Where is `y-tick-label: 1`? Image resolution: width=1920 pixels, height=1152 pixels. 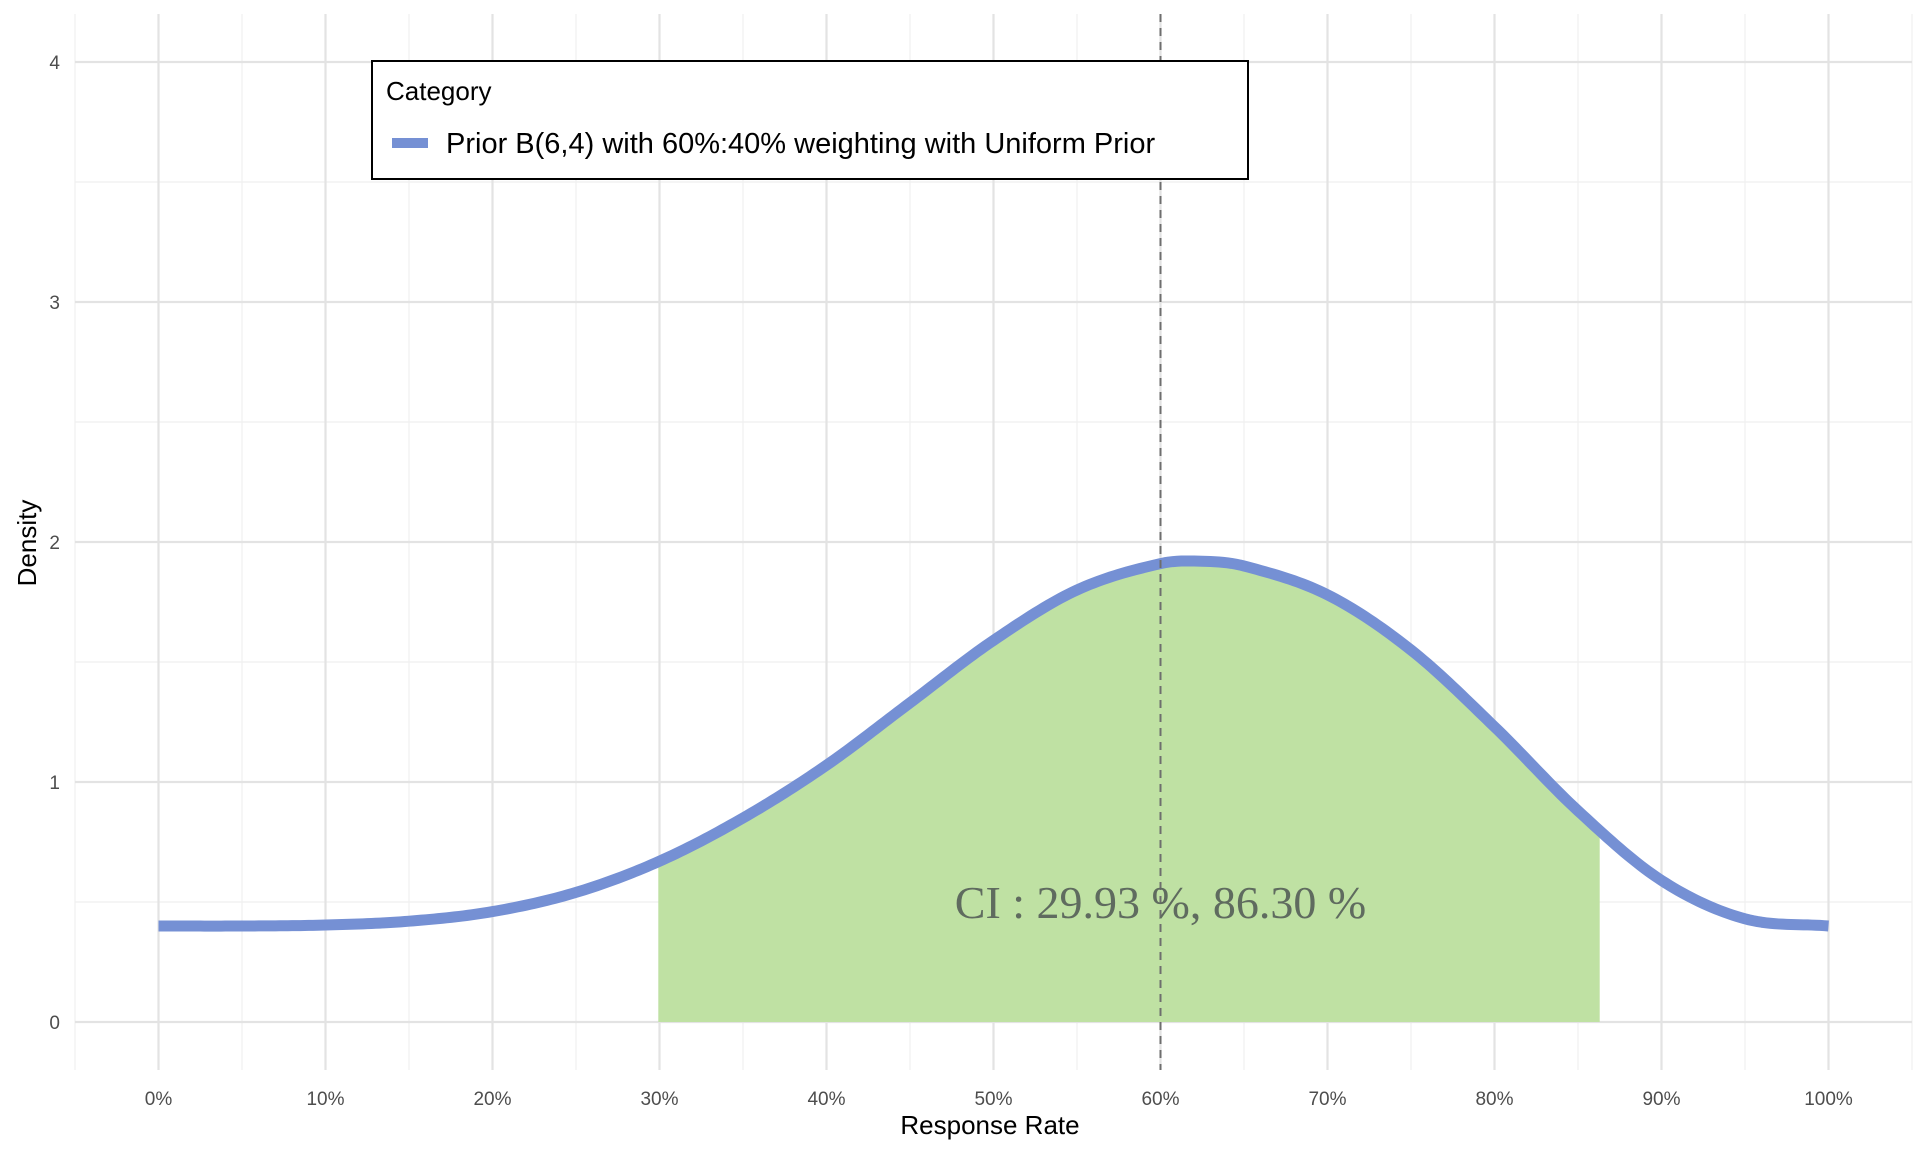
y-tick-label: 1 is located at coordinates (54, 783).